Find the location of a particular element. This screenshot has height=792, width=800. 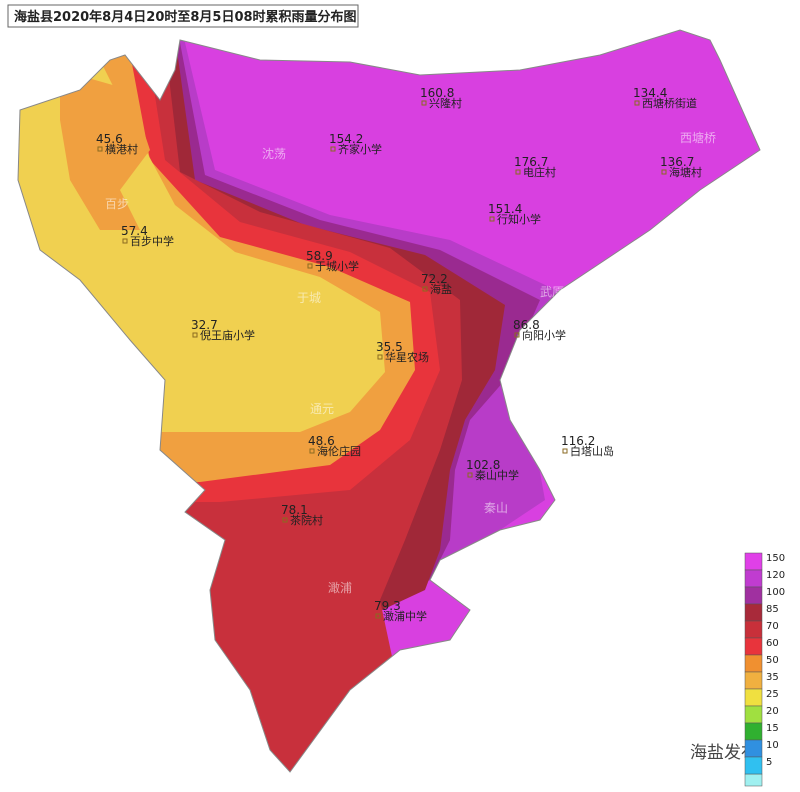

station-value: 45.6 is located at coordinates (109, 139).